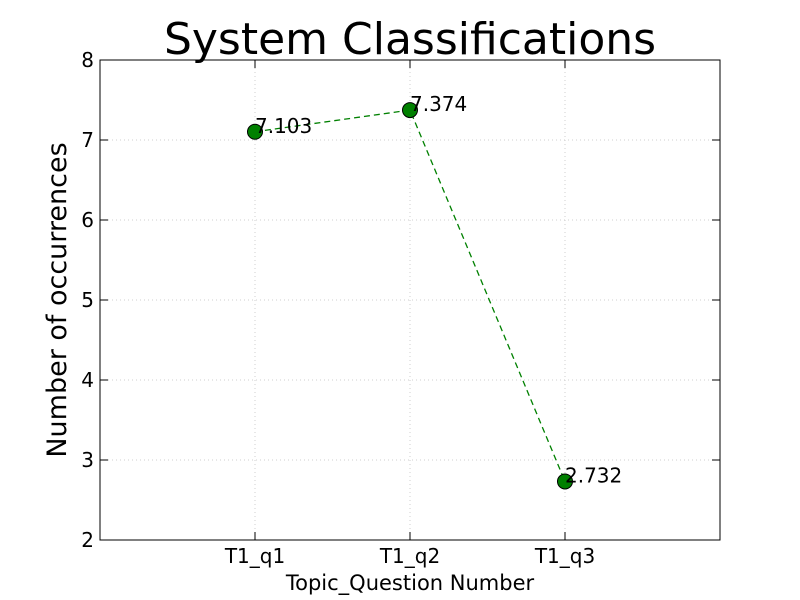  What do you see at coordinates (410, 39) in the screenshot?
I see `chart-title: System Classifications` at bounding box center [410, 39].